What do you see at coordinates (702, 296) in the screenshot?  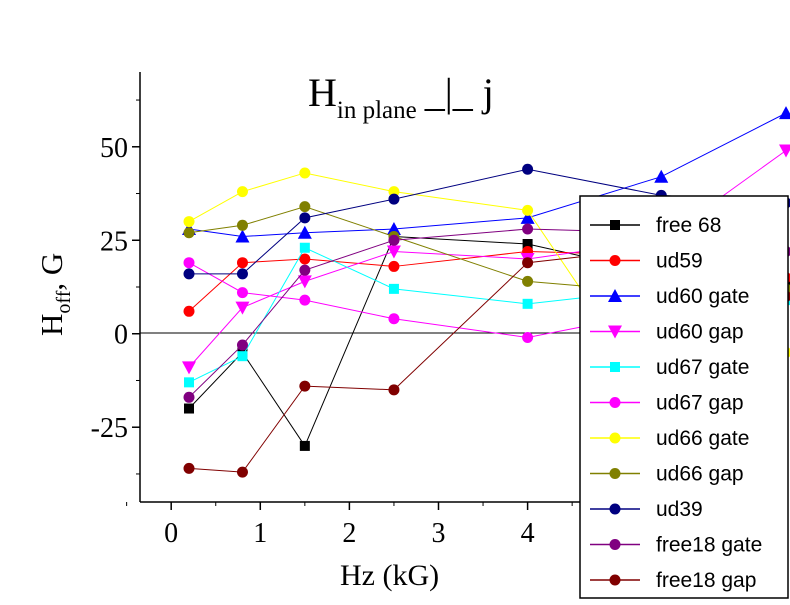 I see `legend-label: ud60 gate` at bounding box center [702, 296].